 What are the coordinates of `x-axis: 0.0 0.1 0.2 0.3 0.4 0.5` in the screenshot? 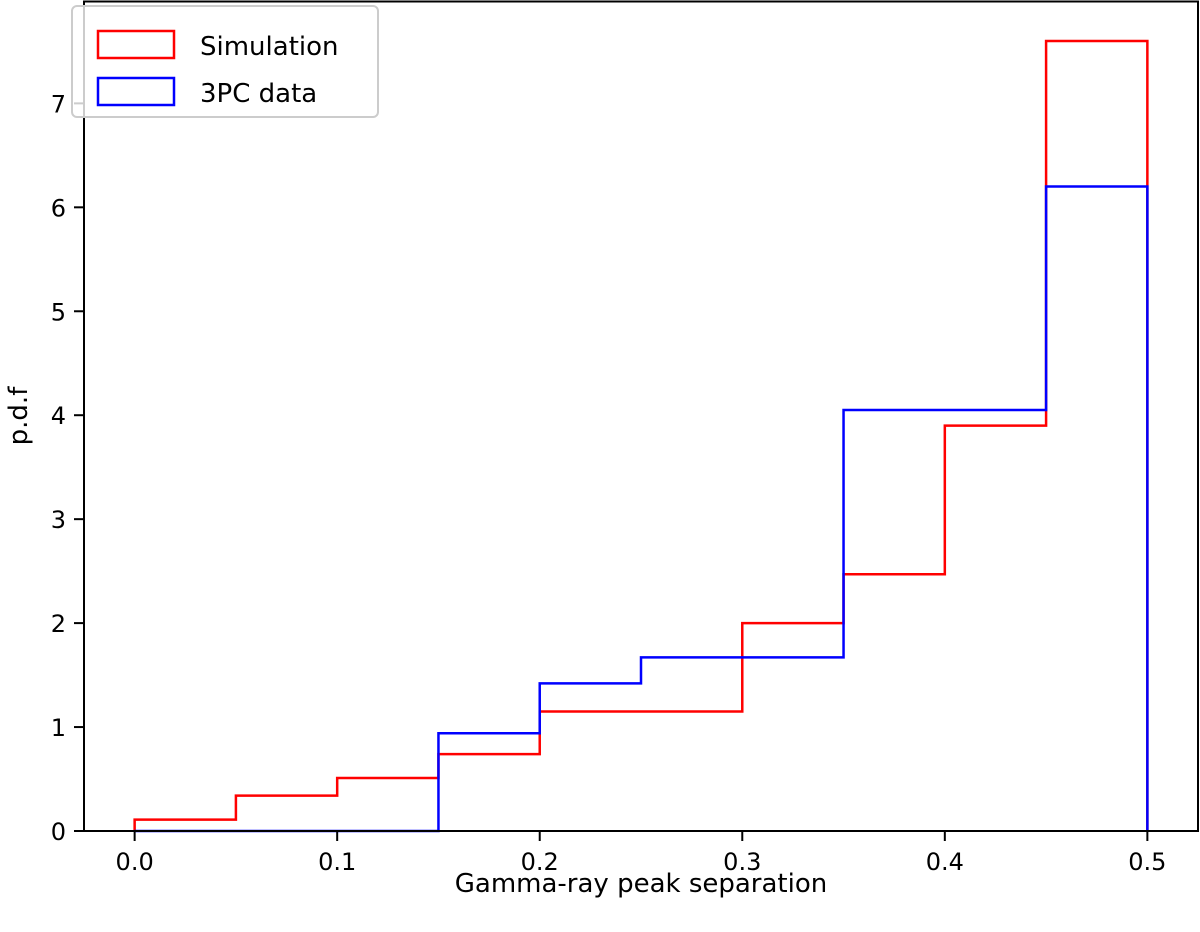 It's located at (641, 853).